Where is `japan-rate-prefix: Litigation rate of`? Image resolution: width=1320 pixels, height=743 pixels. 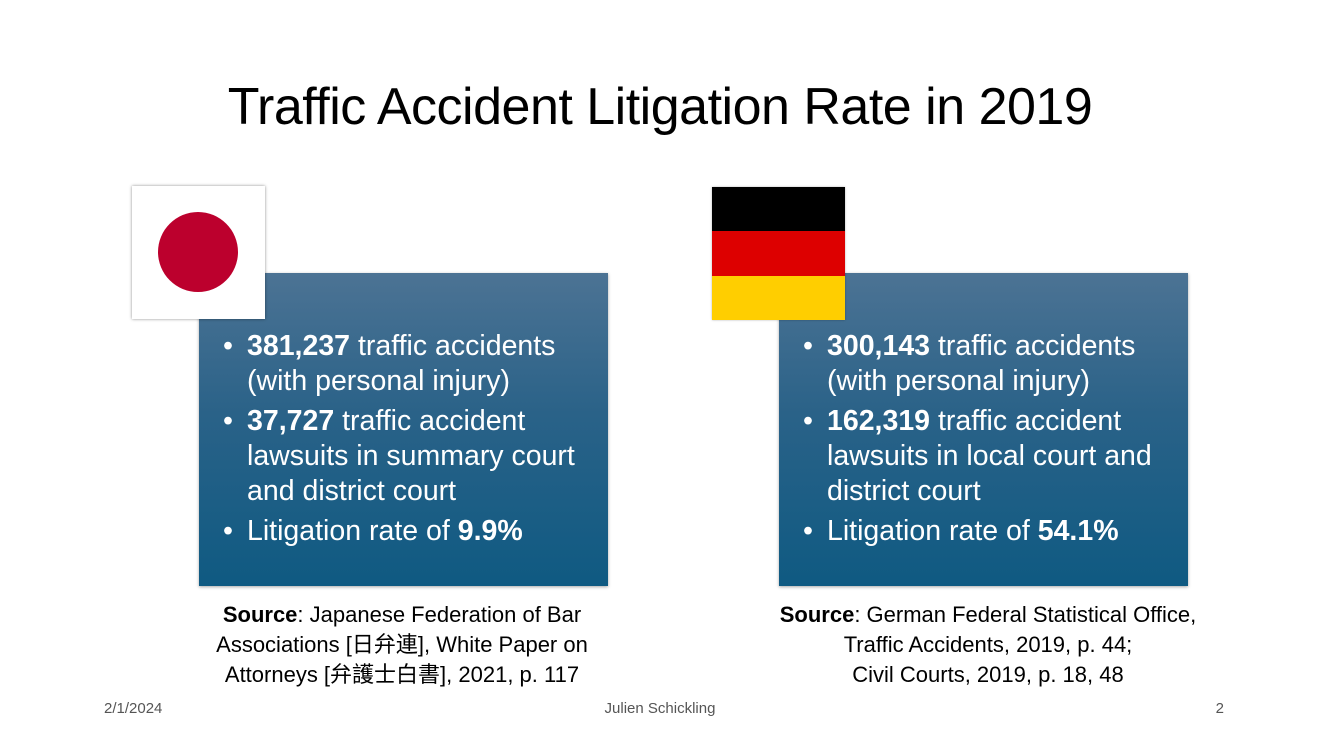
japan-rate-prefix: Litigation rate of is located at coordinates (352, 531).